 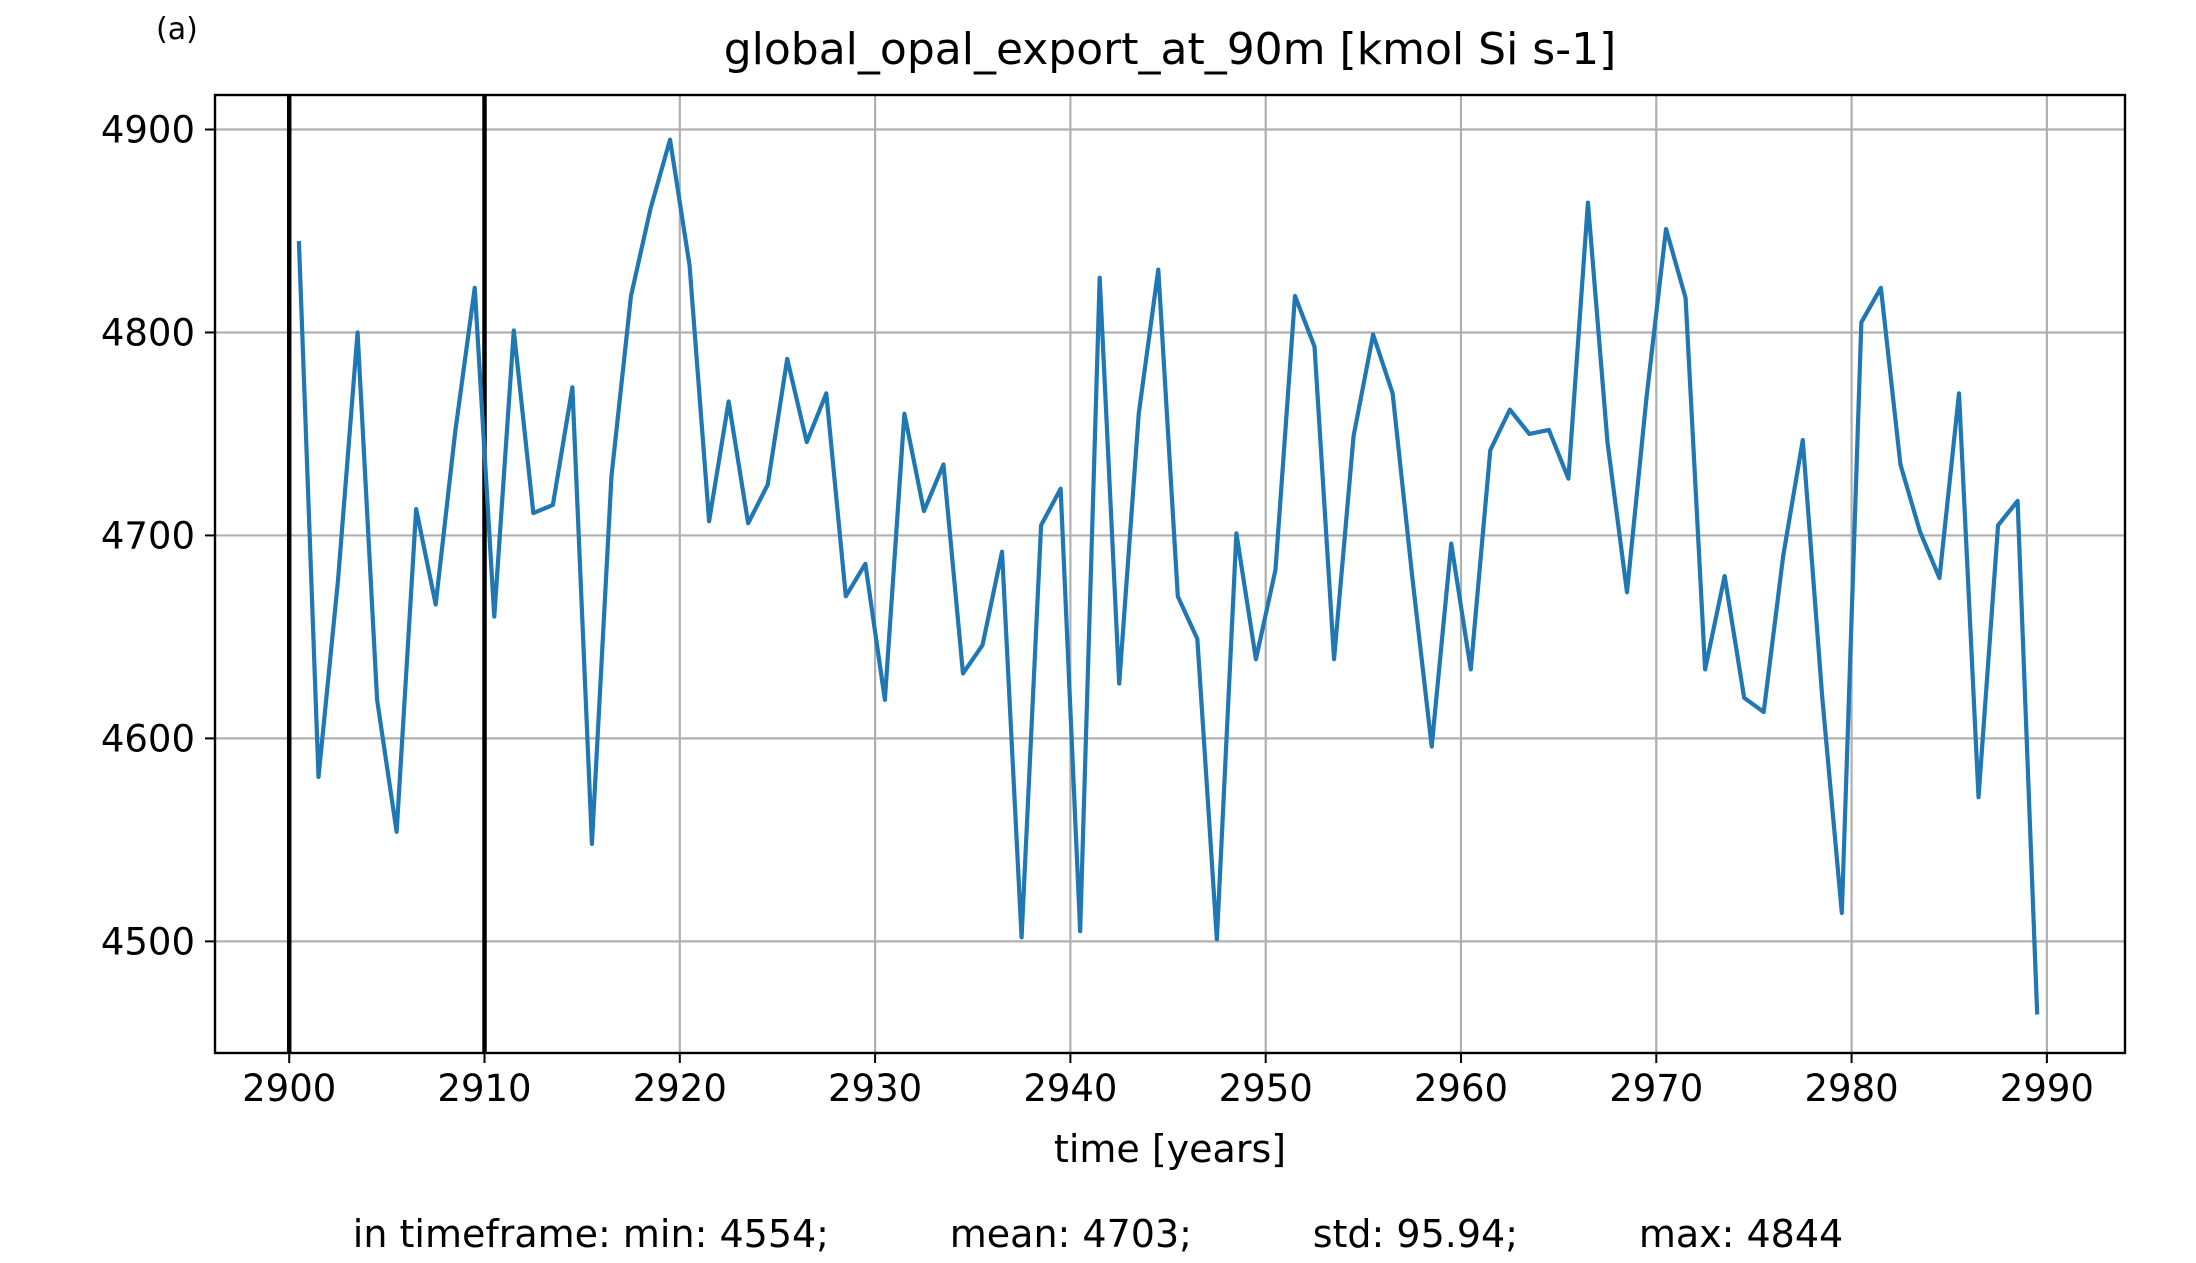 I want to click on x-tick-label: 2990, so click(x=2047, y=1088).